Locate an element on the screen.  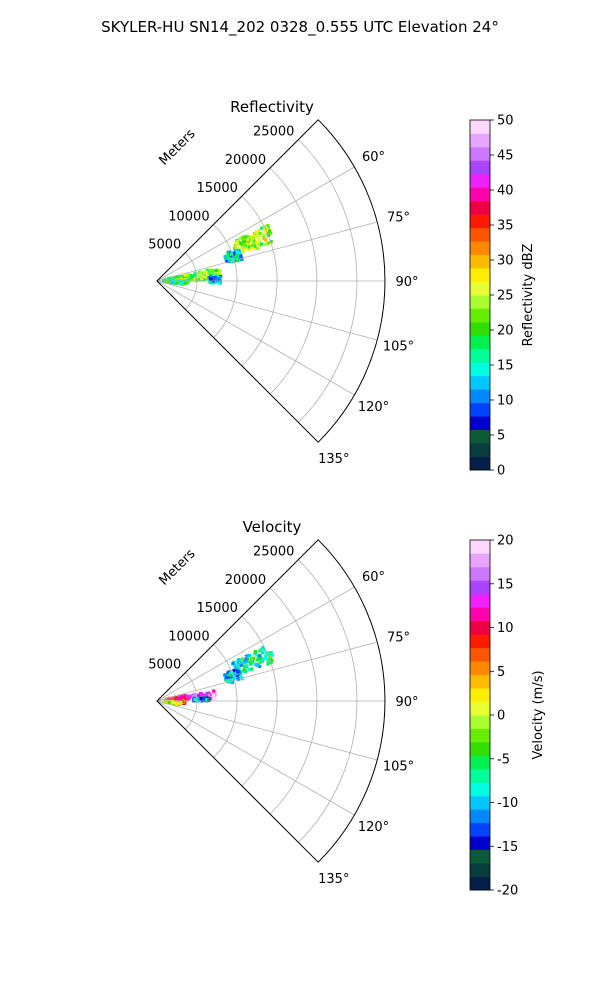
colorbar-tick-label: -5 is located at coordinates (503, 759).